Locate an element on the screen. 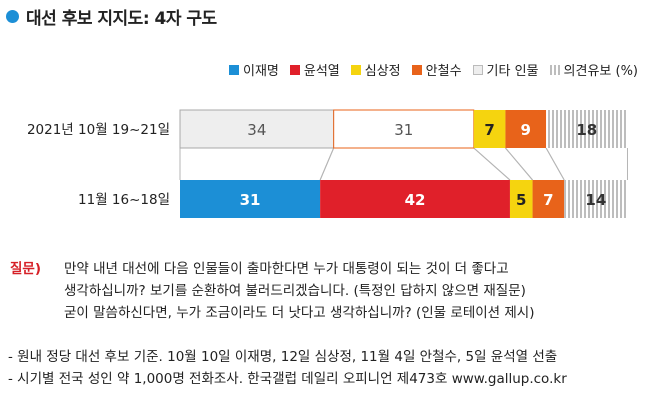 This screenshot has height=410, width=648. legend-item: 이재명 is located at coordinates (253, 69).